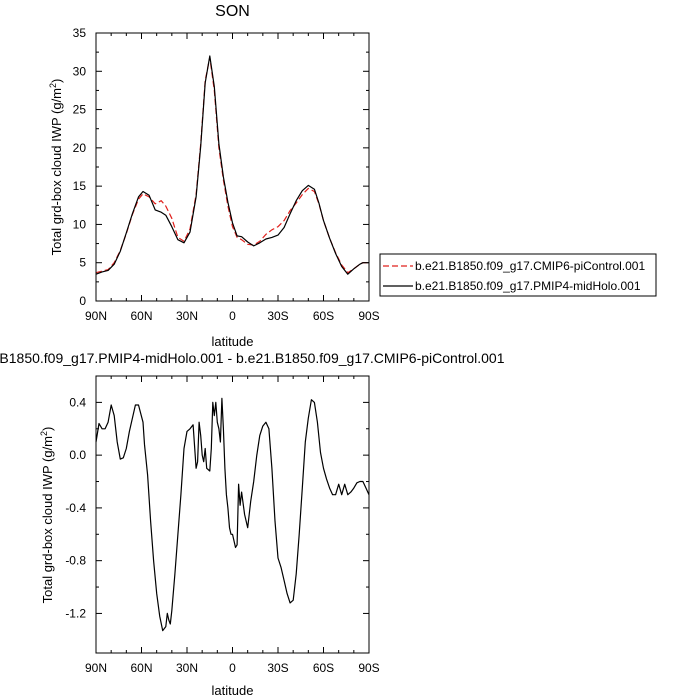 This screenshot has height=700, width=700. I want to click on bottom-x-tick-label: 0, so click(232, 668).